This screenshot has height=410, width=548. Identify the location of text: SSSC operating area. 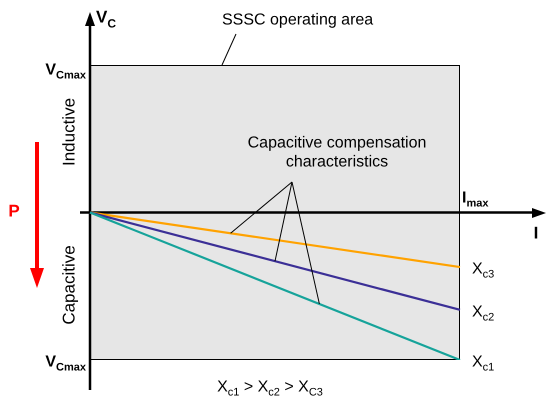
(298, 19).